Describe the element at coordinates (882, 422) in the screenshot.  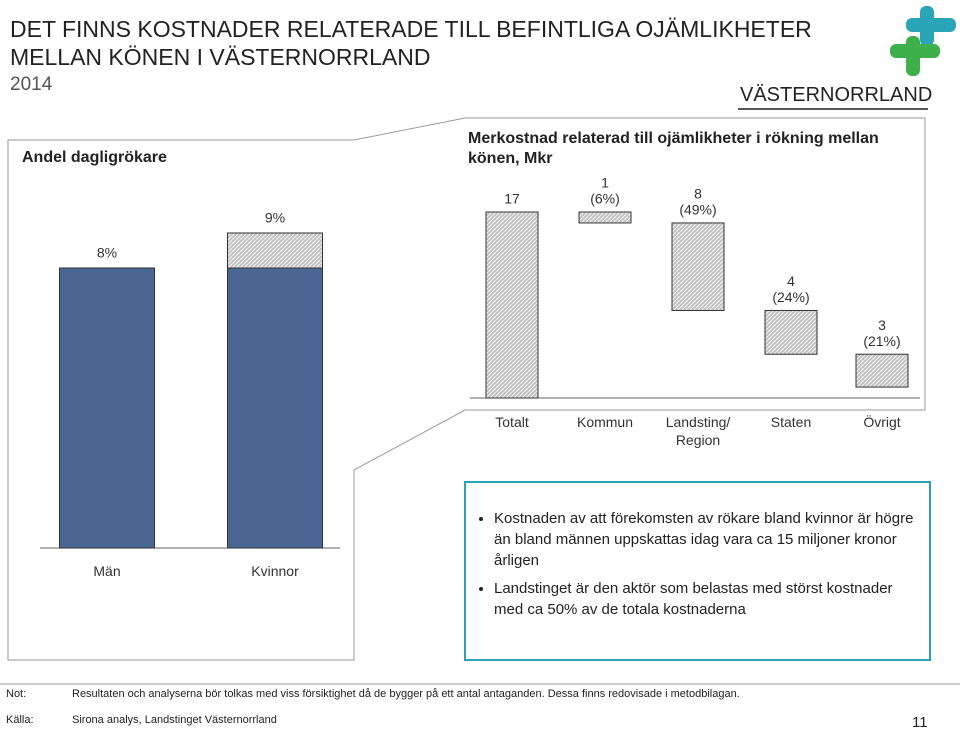
I see `x-tick-label: Övrigt` at that location.